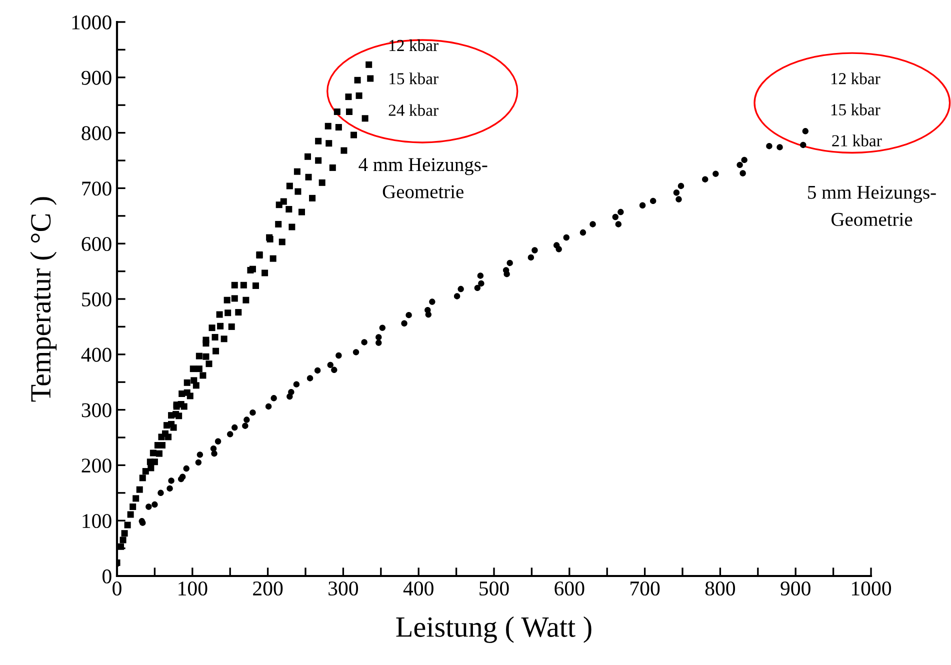  Describe the element at coordinates (97, 299) in the screenshot. I see `y-tick-label: 500` at that location.